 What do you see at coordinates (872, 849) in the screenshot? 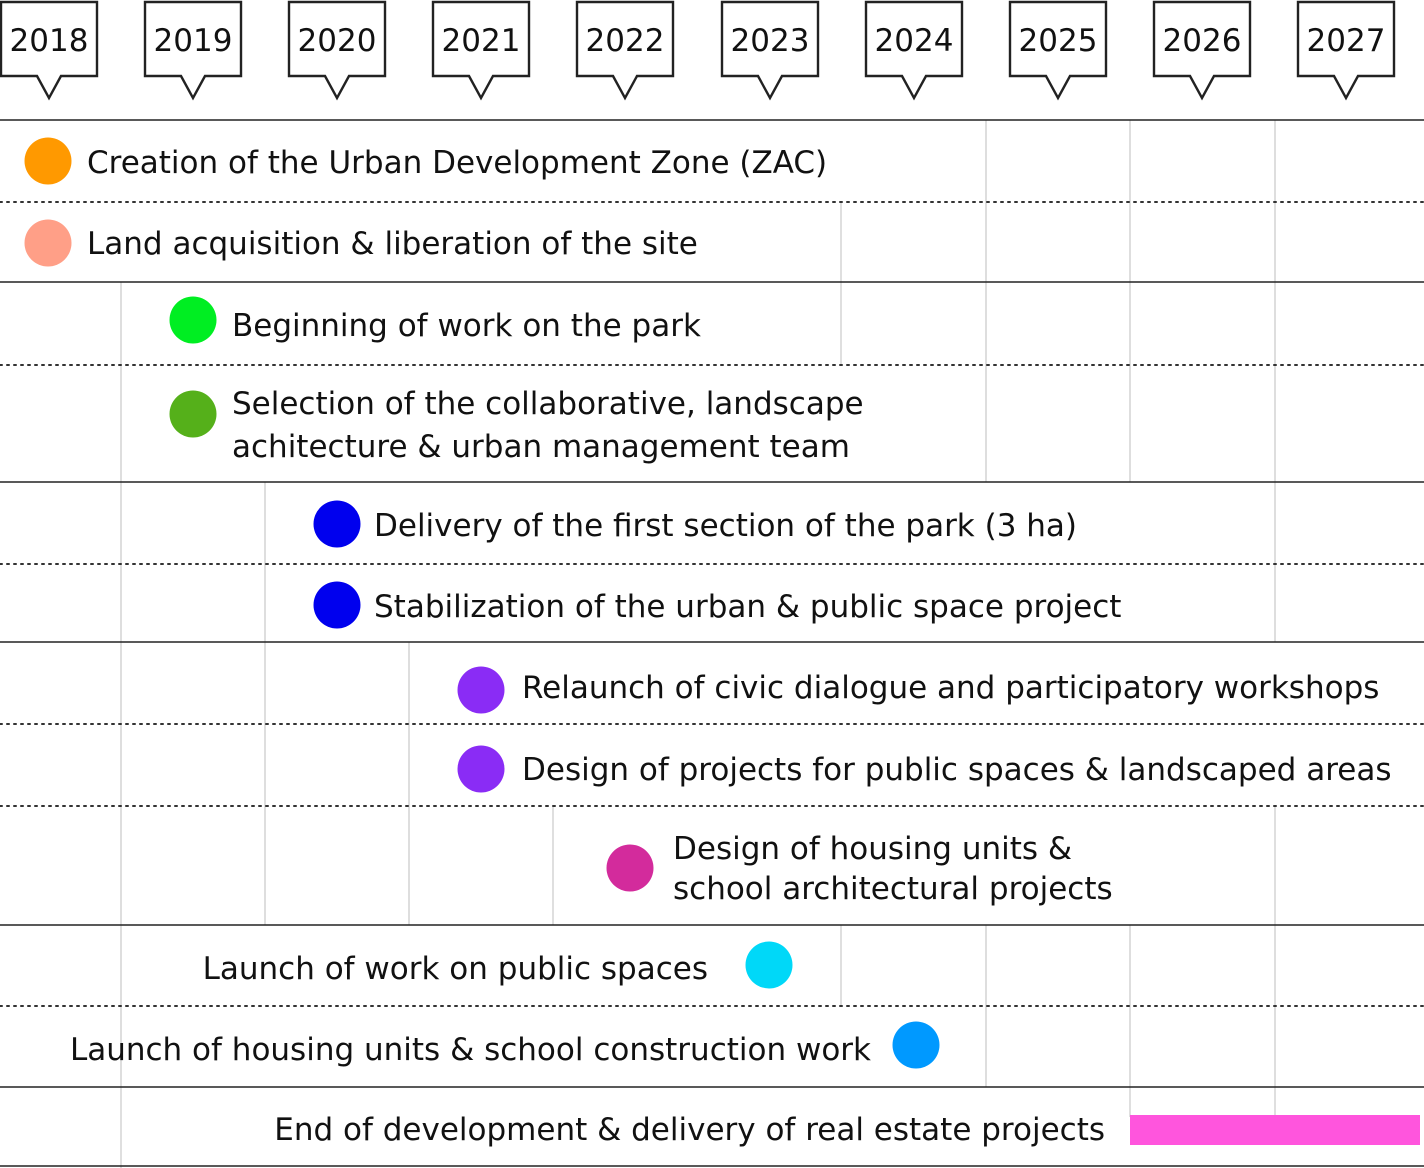
I see `milestone-label: Design of housing units &` at bounding box center [872, 849].